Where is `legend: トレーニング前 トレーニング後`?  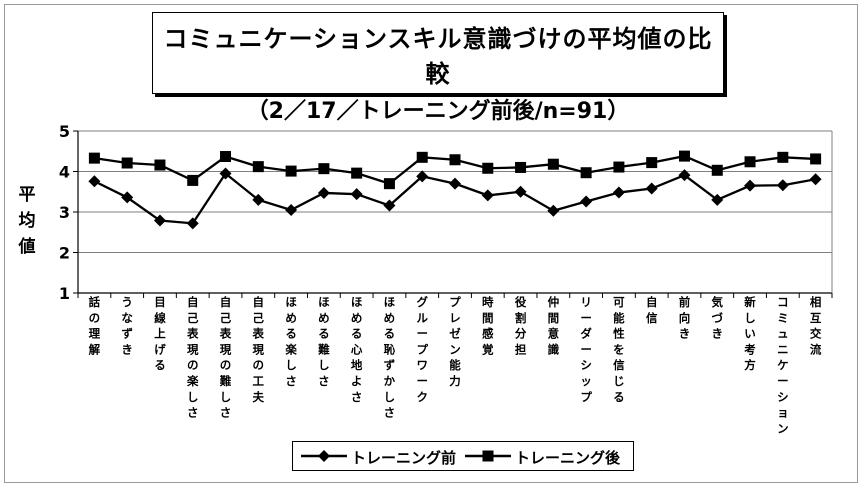 legend: トレーニング前 トレーニング後 is located at coordinates (463, 456).